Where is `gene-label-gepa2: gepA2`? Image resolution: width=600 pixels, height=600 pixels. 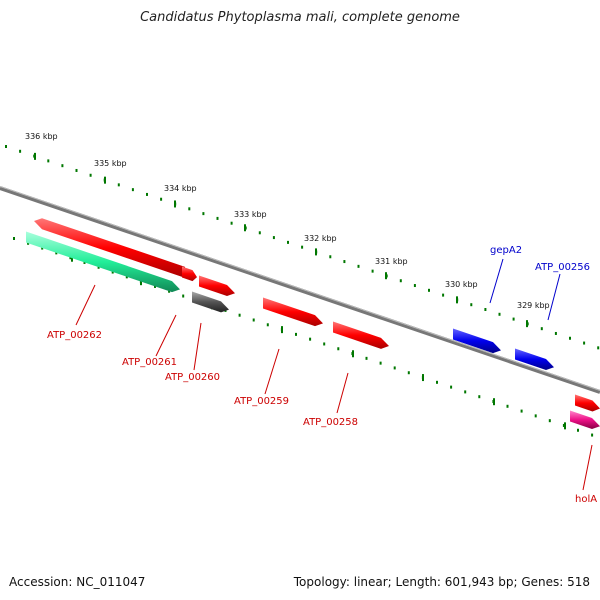
gene-label-gepa2: gepA2 is located at coordinates (506, 250).